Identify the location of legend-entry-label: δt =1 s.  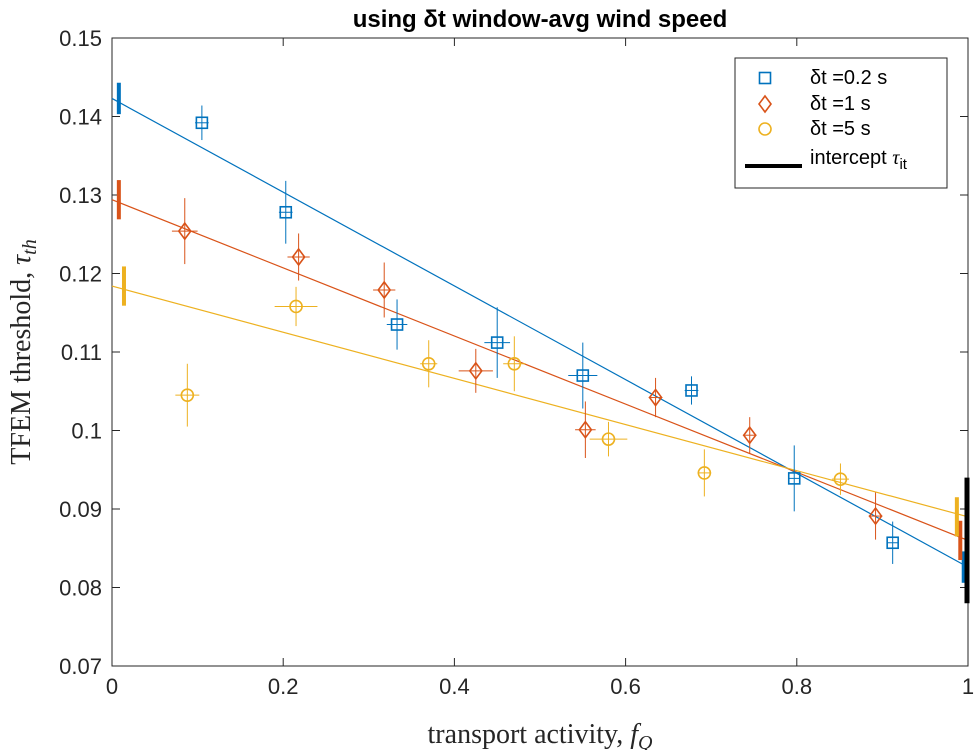
(840, 104).